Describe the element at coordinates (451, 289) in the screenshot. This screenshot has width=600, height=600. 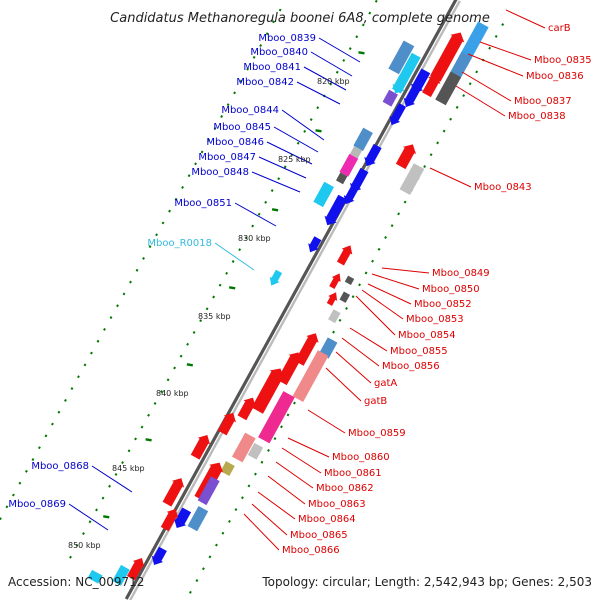
I see `gene-label: Mboo_0850` at that location.